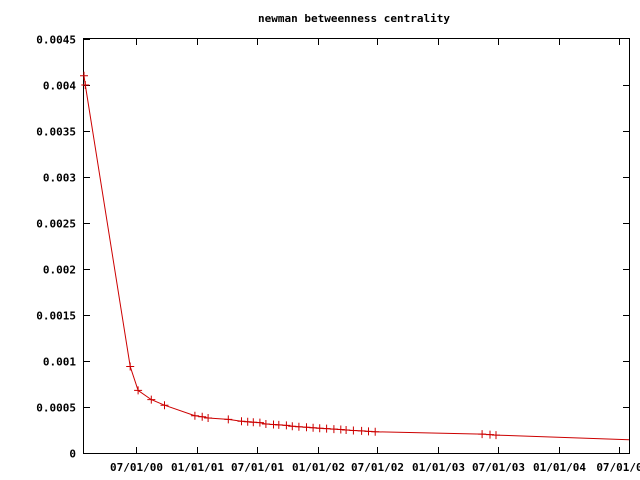  I want to click on y-tick-label: 0, so click(72, 454).